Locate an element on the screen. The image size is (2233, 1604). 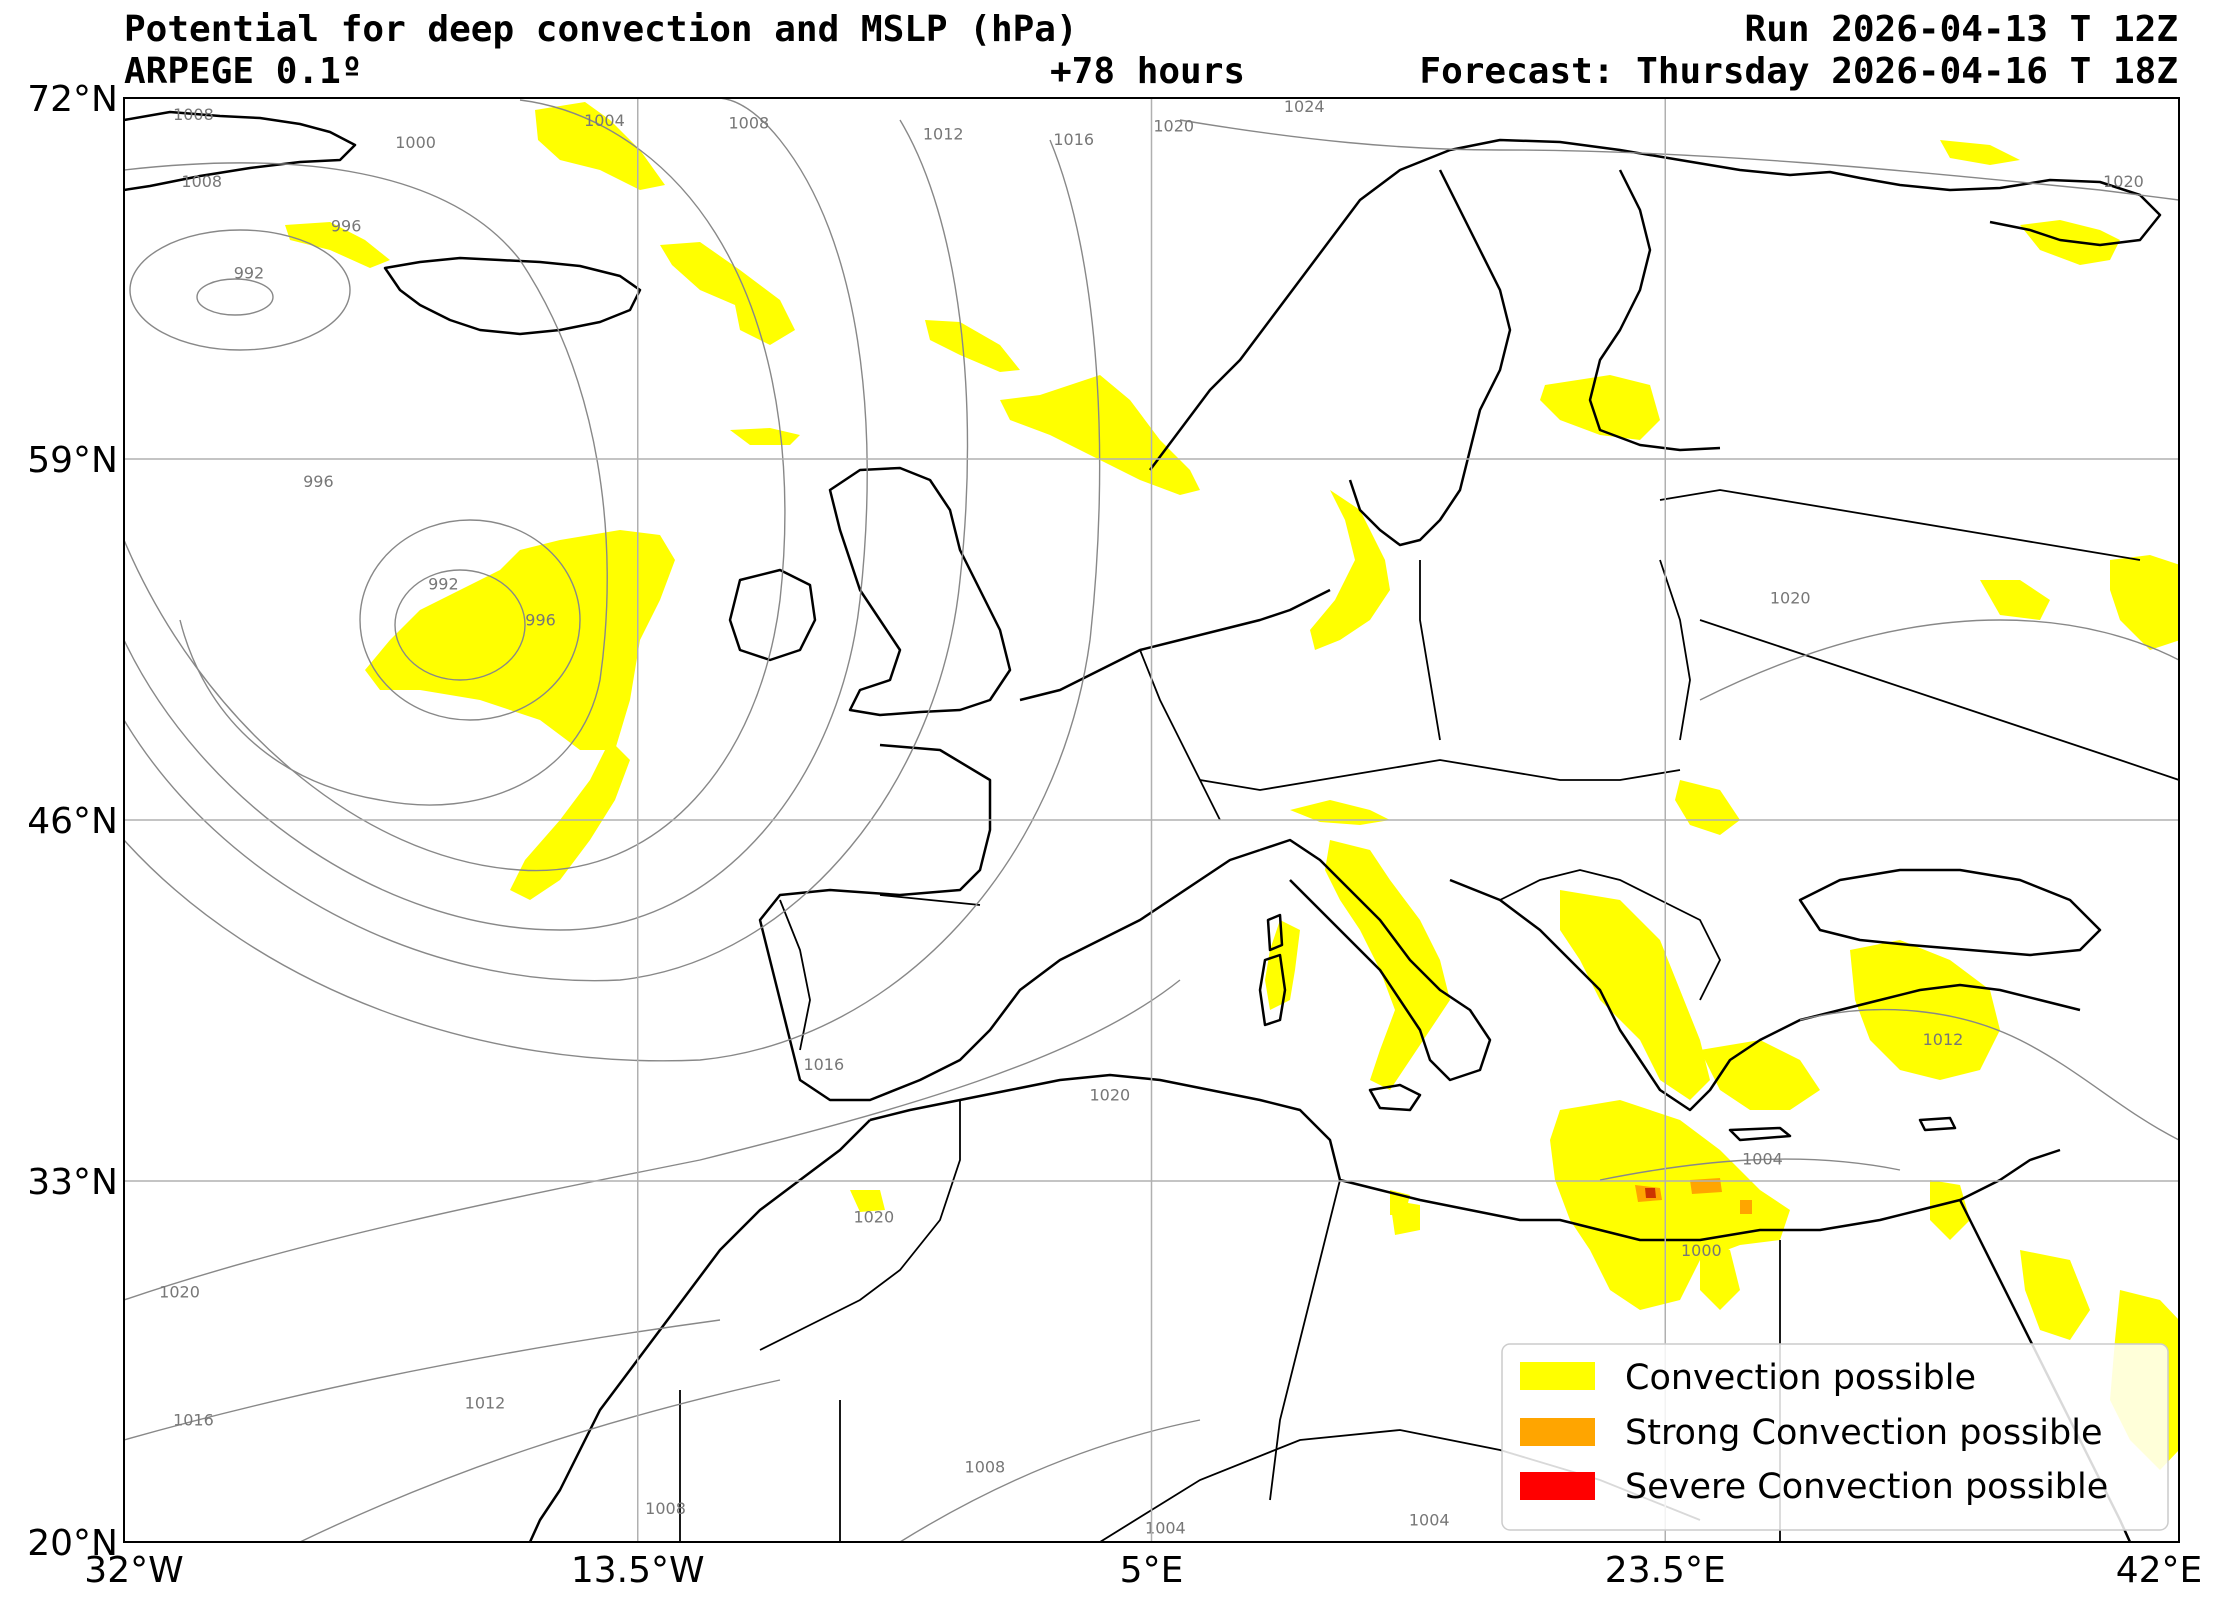
legend-swatch-convection is located at coordinates (1557, 1376).